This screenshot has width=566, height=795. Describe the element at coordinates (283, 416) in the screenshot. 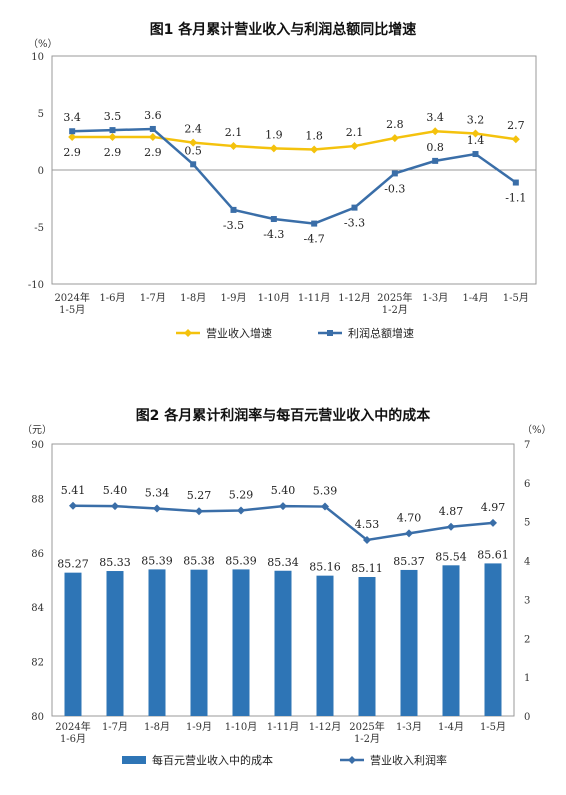

I see `chart2-title: 图2 各月累计利润率与每百元营业收入中的成本` at that location.